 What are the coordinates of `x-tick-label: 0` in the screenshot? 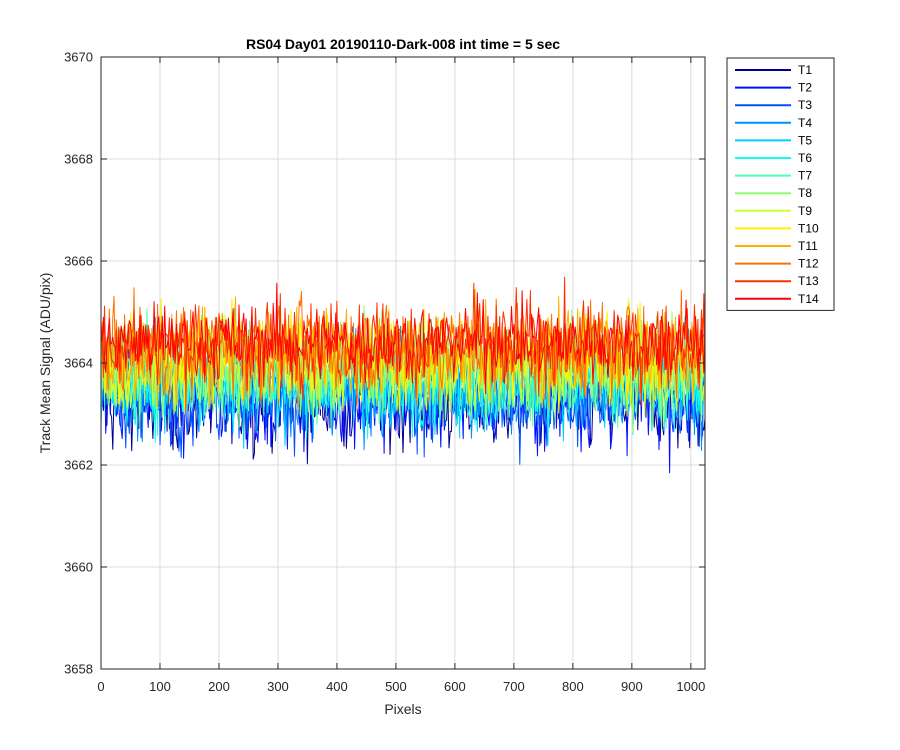 It's located at (100, 686).